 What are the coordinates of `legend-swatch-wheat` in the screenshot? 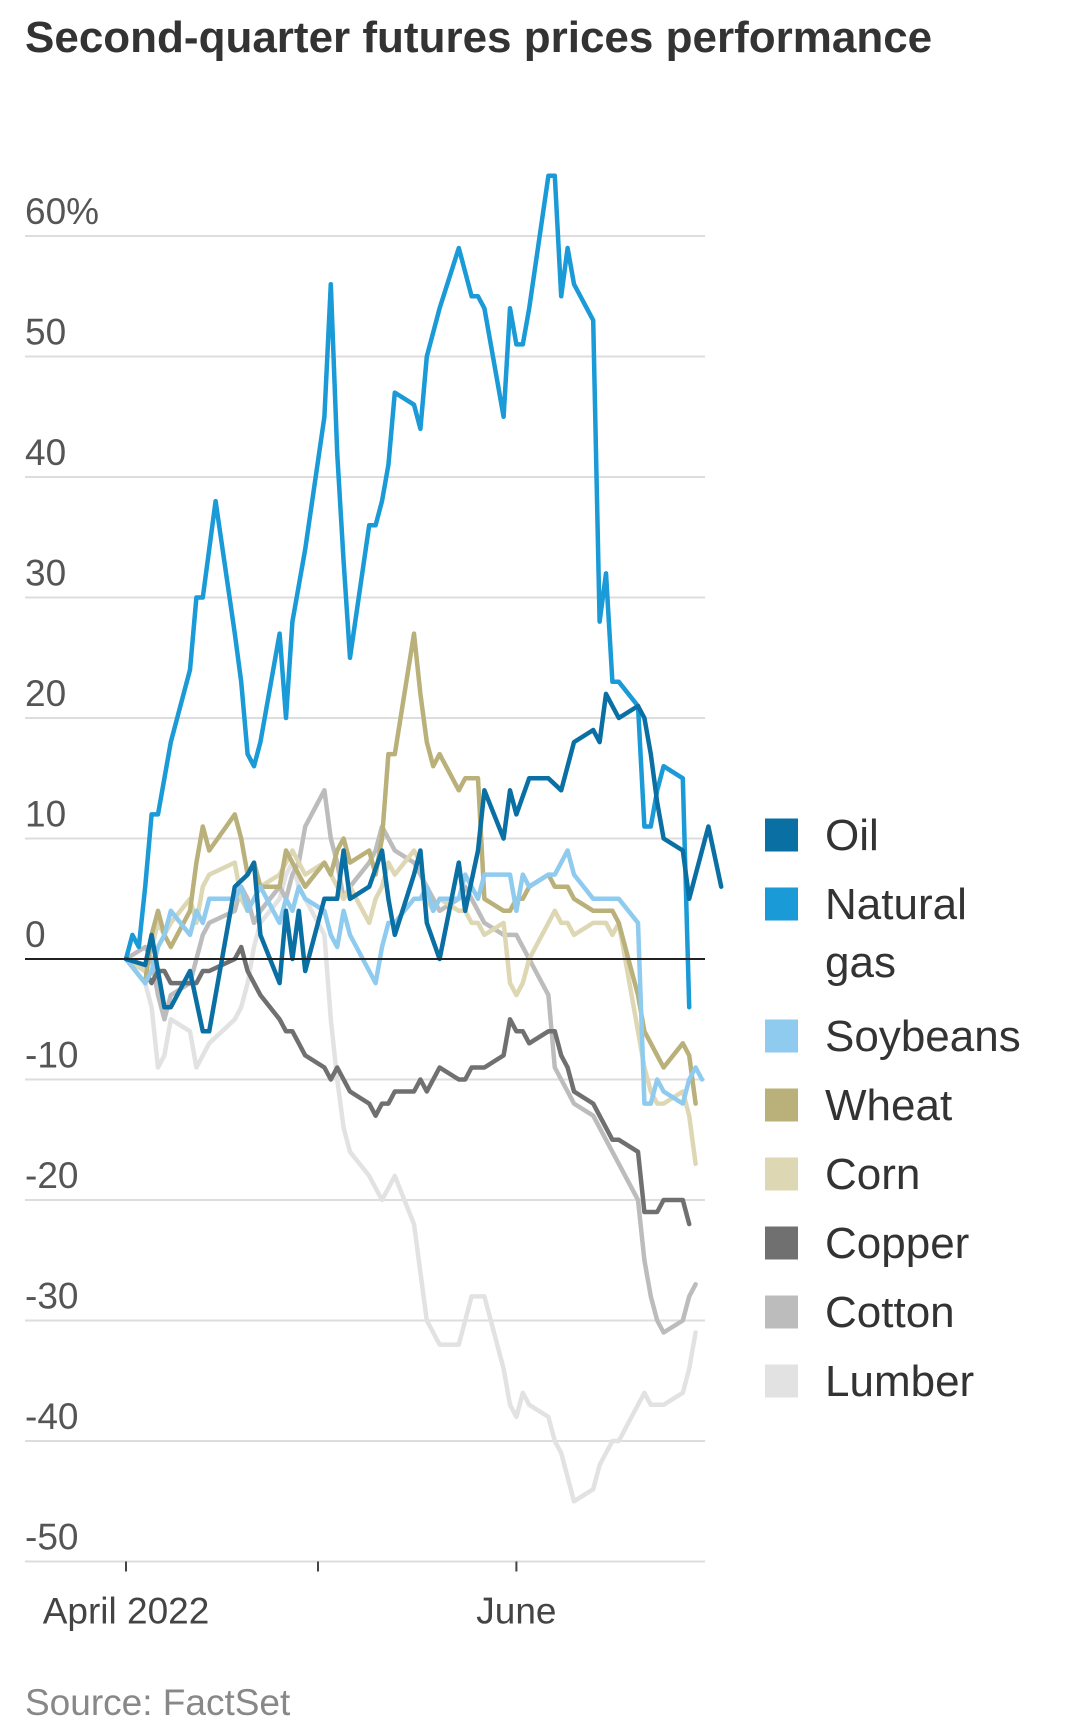 It's located at (781, 1105).